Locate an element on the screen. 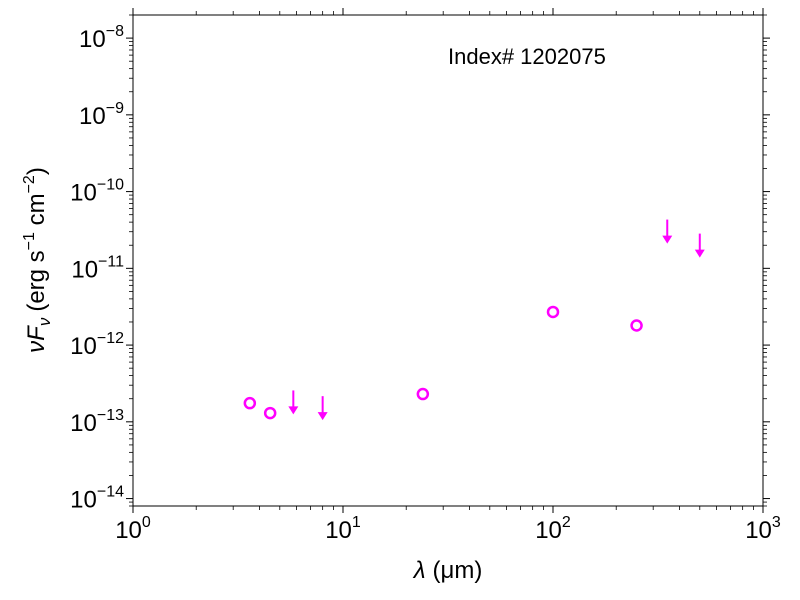 The height and width of the screenshot is (600, 800). x-axis-label: λ (μm) is located at coordinates (447, 570).